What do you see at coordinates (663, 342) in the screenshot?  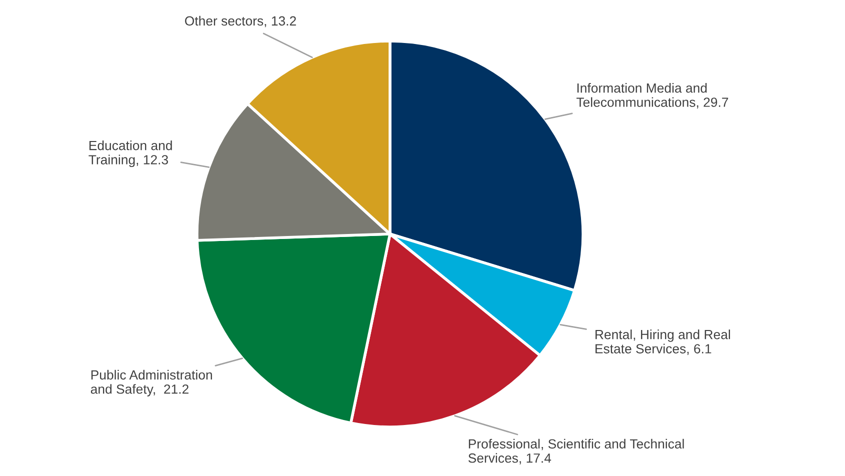 I see `slice-label: Rental, Hiring and Real Estate Services, 6.1` at bounding box center [663, 342].